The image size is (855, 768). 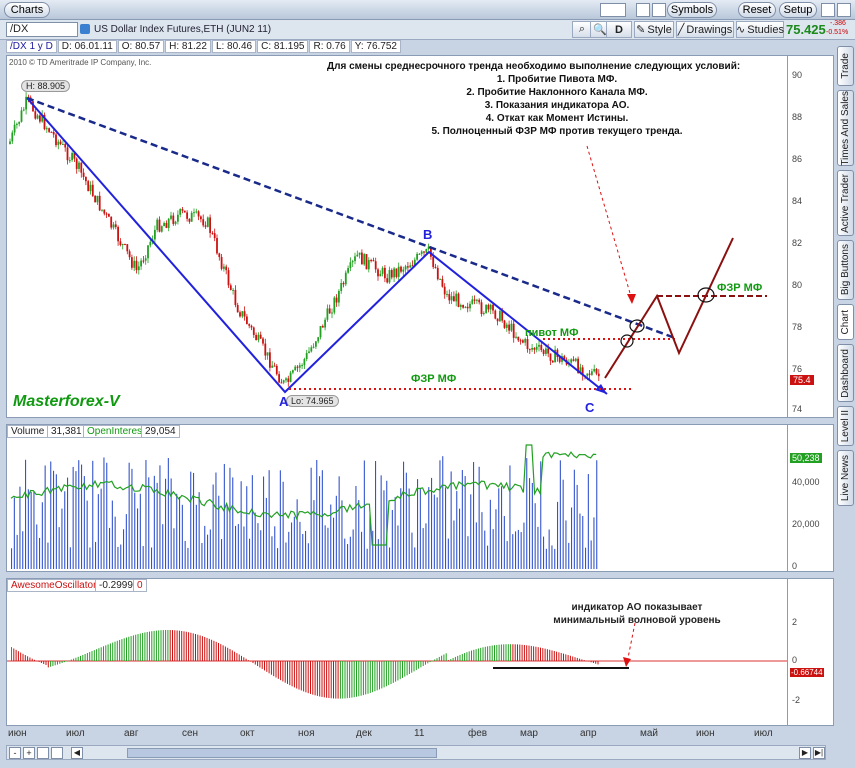 I want to click on charts-tab: Charts, so click(x=27, y=10).